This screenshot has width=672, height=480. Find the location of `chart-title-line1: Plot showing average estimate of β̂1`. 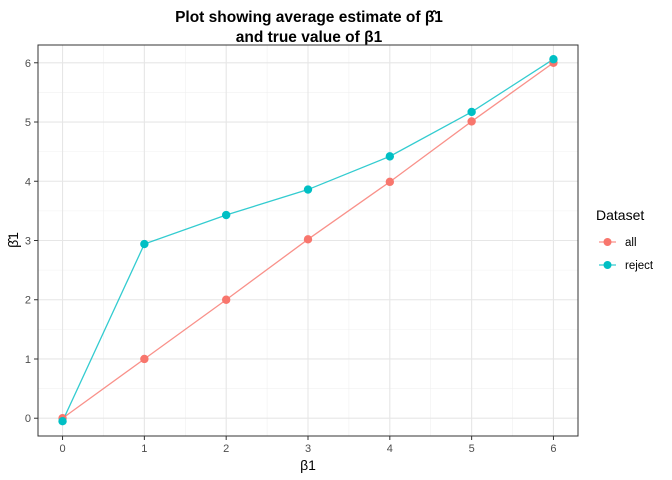

chart-title-line1: Plot showing average estimate of β̂1 is located at coordinates (309, 17).